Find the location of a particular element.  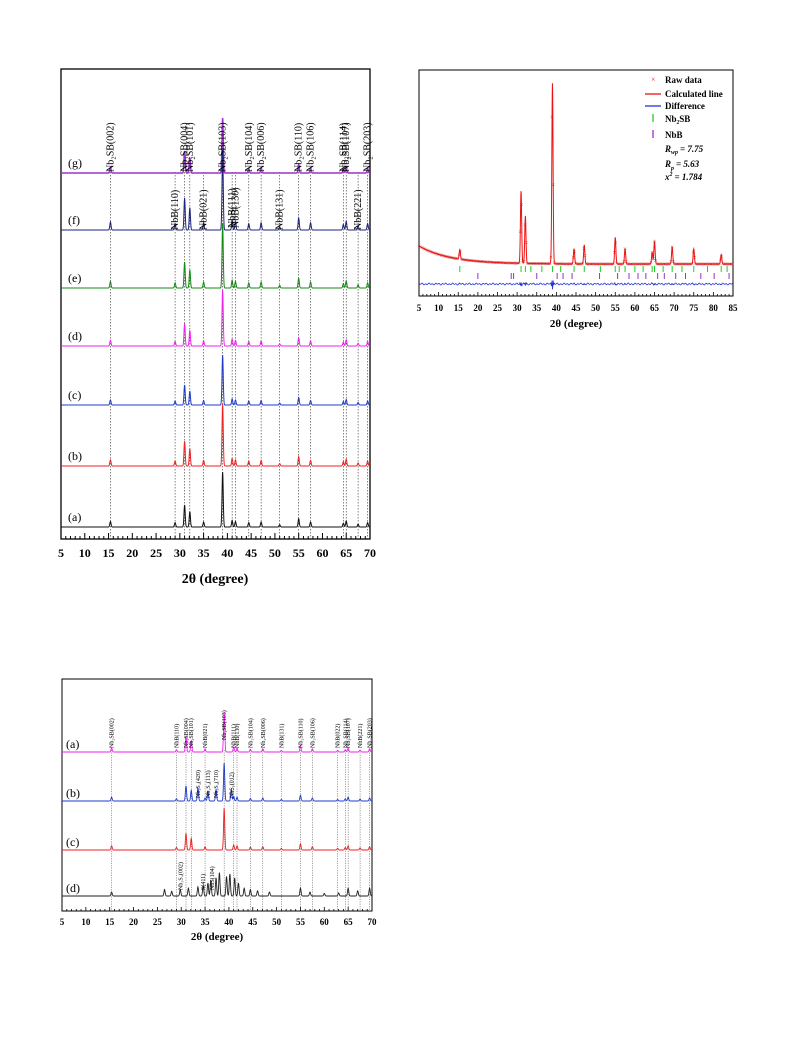

curve-label: (d) is located at coordinates (73, 888).